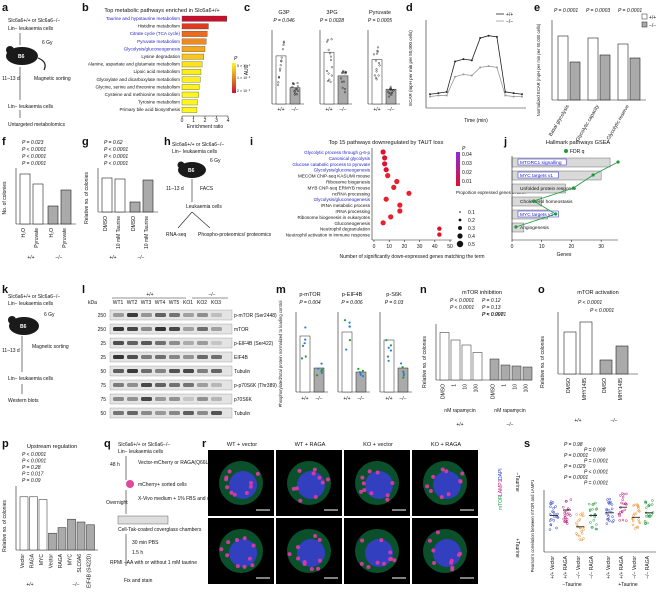  Describe the element at coordinates (345, 229) in the screenshot. I see `term-label: Neutrophil degranulation` at that location.